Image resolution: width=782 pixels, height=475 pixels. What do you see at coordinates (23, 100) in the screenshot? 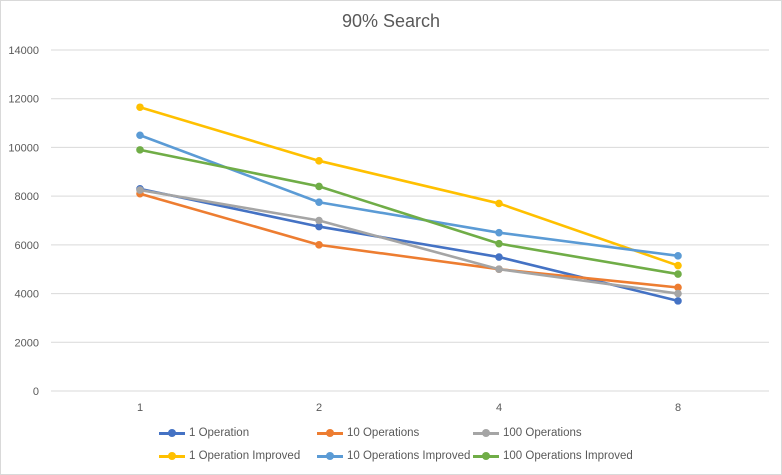
I see `y-tick-label: 12000` at bounding box center [23, 100].